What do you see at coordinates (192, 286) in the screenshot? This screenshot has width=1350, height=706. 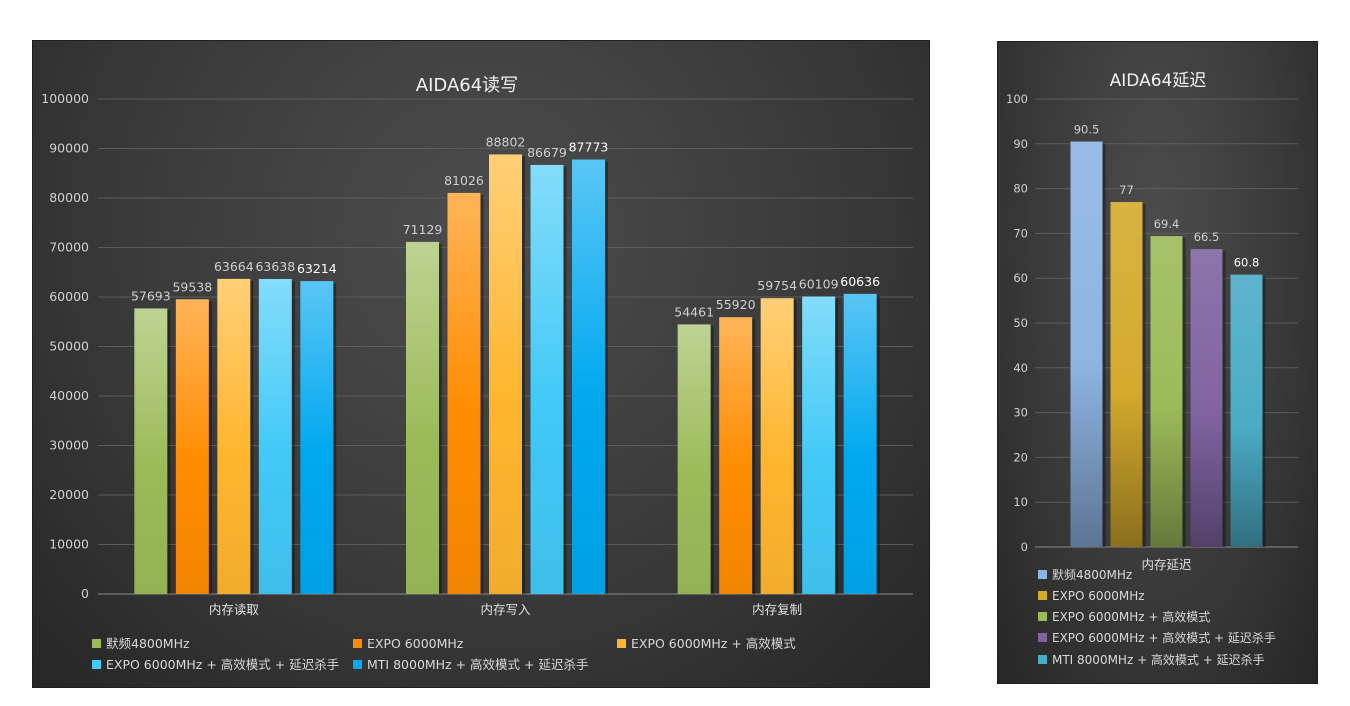 I see `data-label: 59538` at bounding box center [192, 286].